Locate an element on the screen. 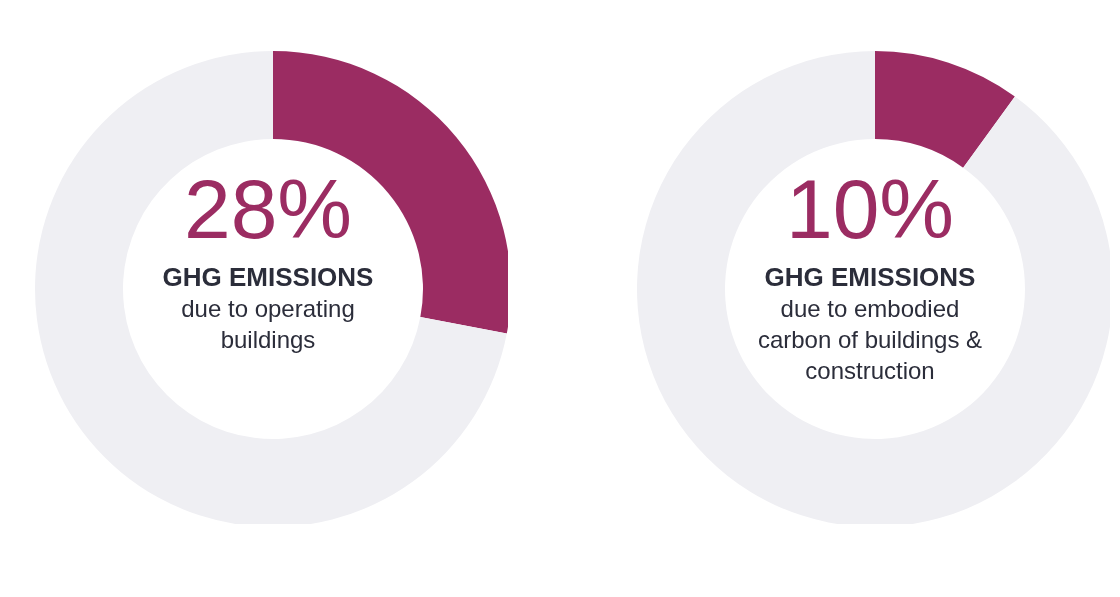  text: due to embodied carbon of buildings & construction is located at coordinates (870, 340).